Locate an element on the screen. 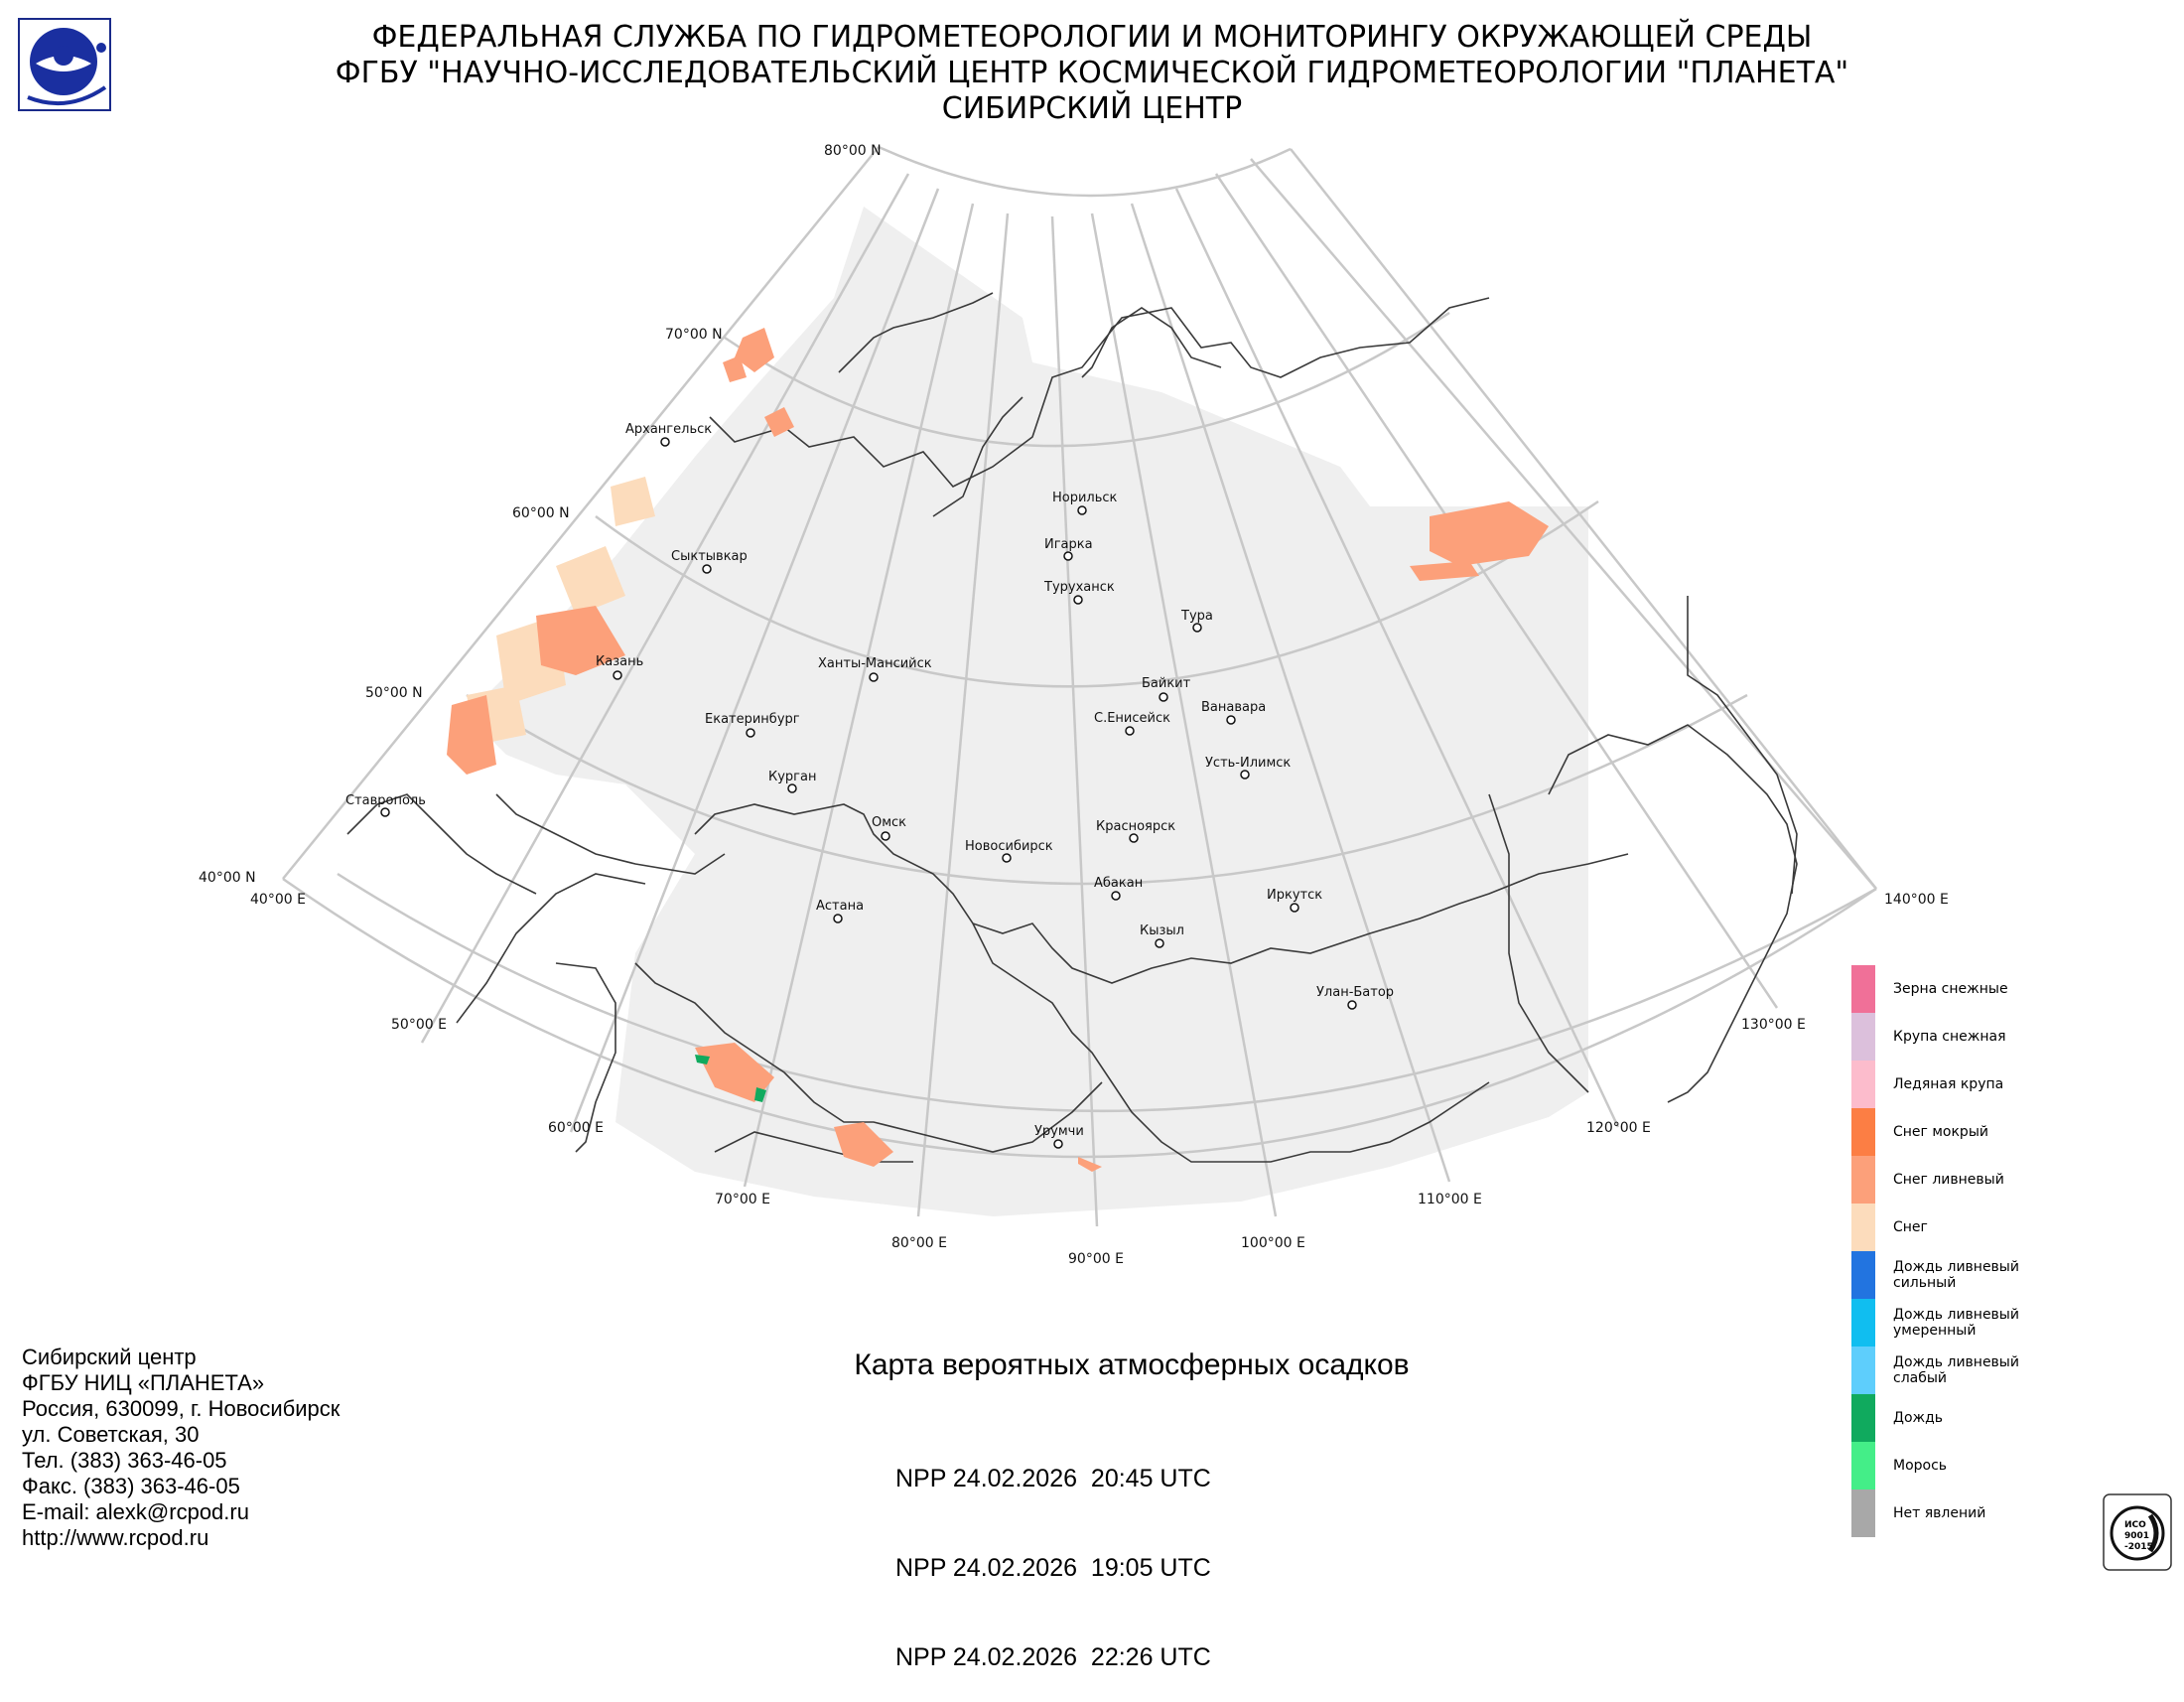  lon-label-130: 130°00 E is located at coordinates (1773, 1025).